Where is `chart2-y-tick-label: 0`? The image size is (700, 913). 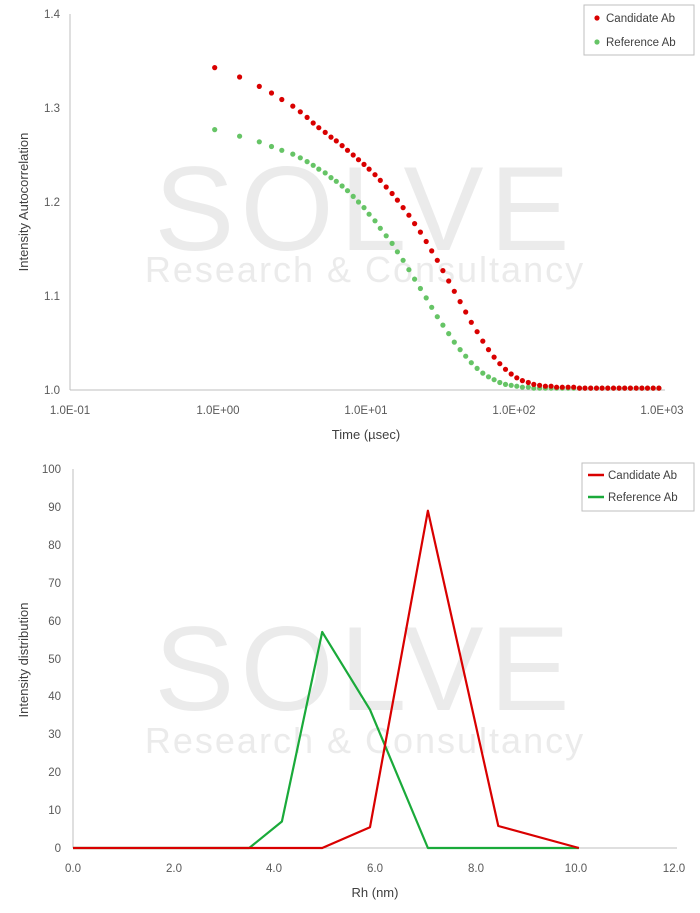
chart2-y-tick-label: 0 is located at coordinates (58, 849).